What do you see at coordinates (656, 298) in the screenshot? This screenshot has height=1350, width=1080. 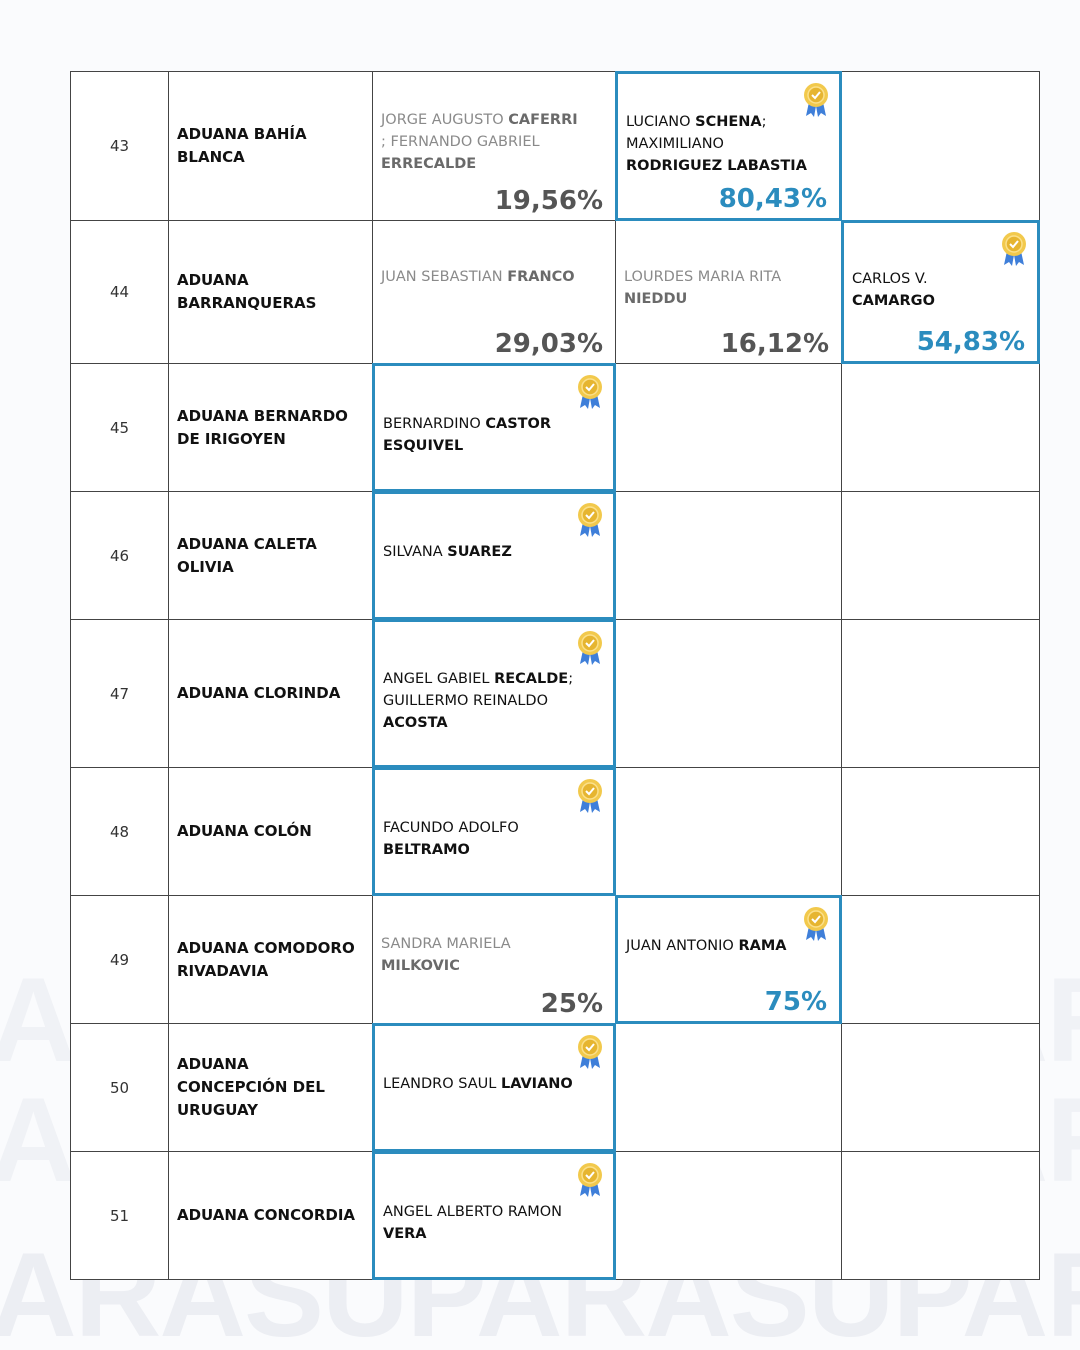 I see `candidate-surname: NIEDDU` at bounding box center [656, 298].